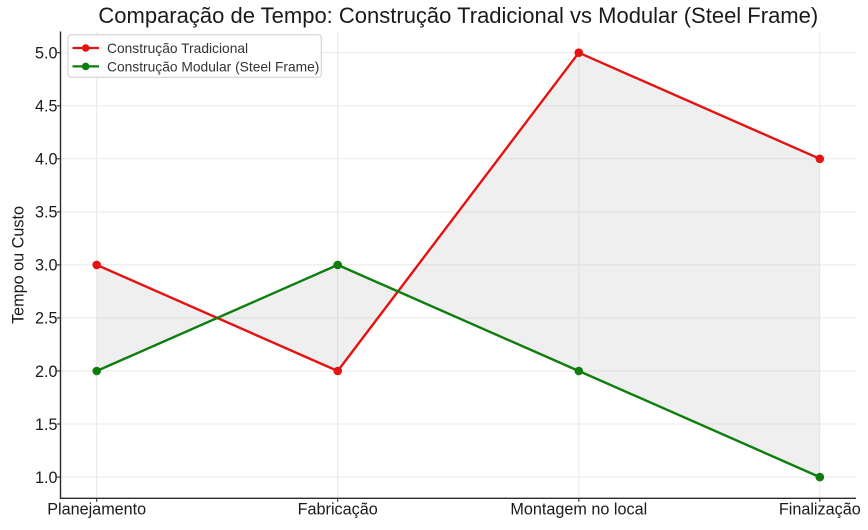  Describe the element at coordinates (18, 265) in the screenshot. I see `svg-text: Tempo ou Custo` at that location.